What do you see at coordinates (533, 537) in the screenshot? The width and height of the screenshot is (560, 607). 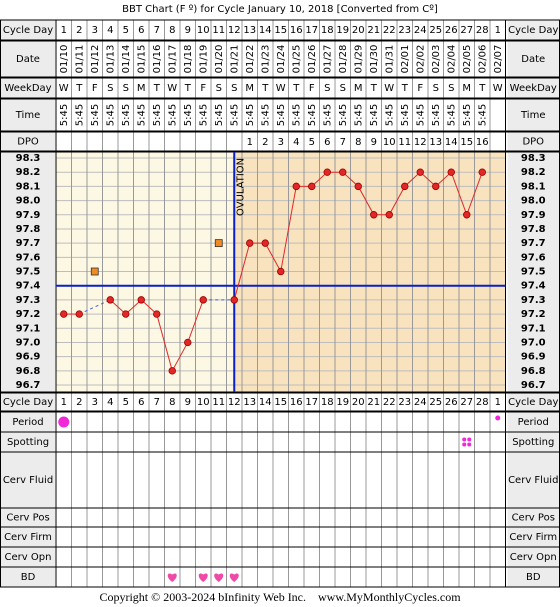 I see `row-label: Cerv Firm` at bounding box center [533, 537].